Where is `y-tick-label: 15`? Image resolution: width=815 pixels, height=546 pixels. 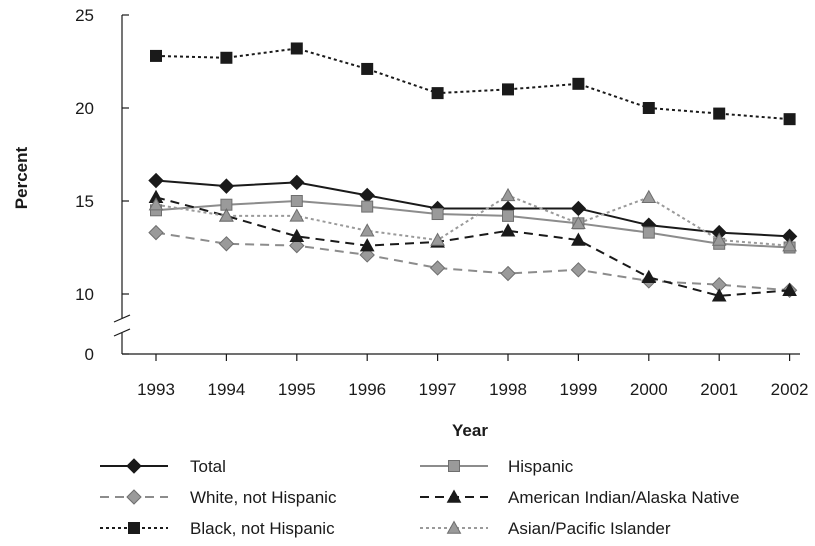
y-tick-label: 15 is located at coordinates (84, 201).